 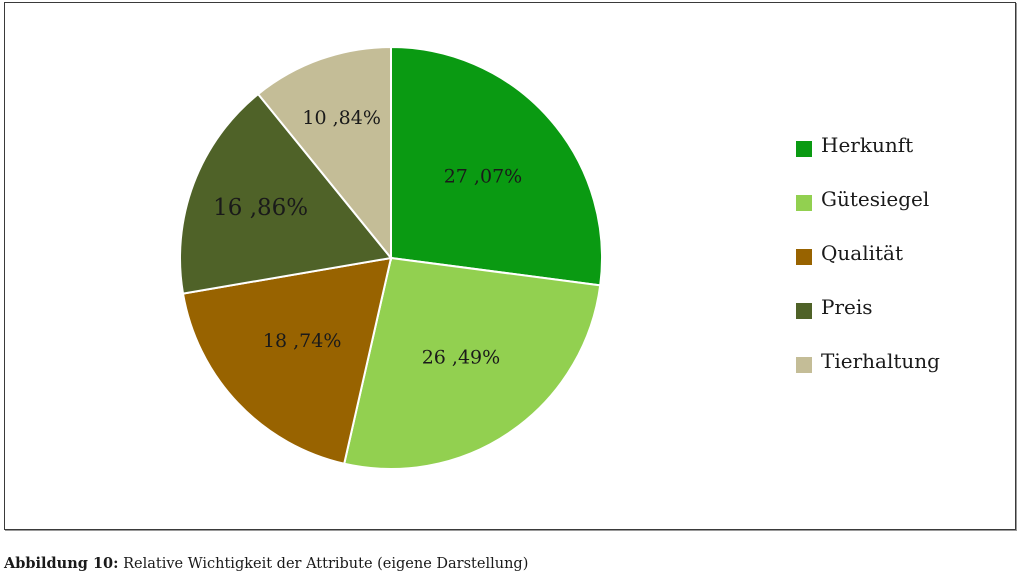 What do you see at coordinates (847, 307) in the screenshot?
I see `legend-label: Preis` at bounding box center [847, 307].